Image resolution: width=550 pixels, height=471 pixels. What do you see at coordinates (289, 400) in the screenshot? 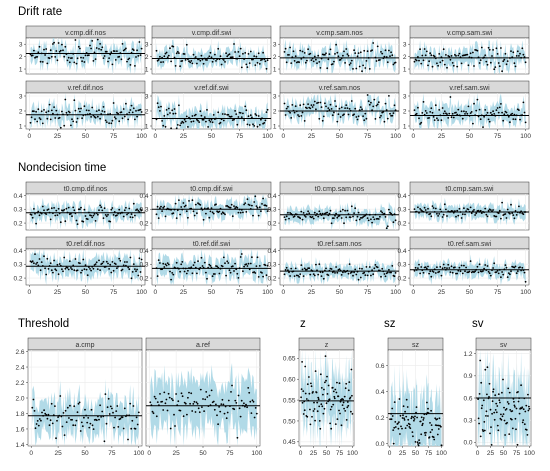
I see `y-tick-label: 0.55` at bounding box center [289, 400].